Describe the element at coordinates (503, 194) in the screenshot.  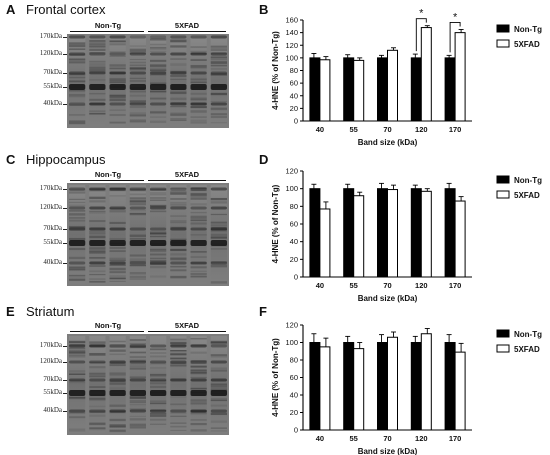
I see `legend-swatch-5xfad` at that location.